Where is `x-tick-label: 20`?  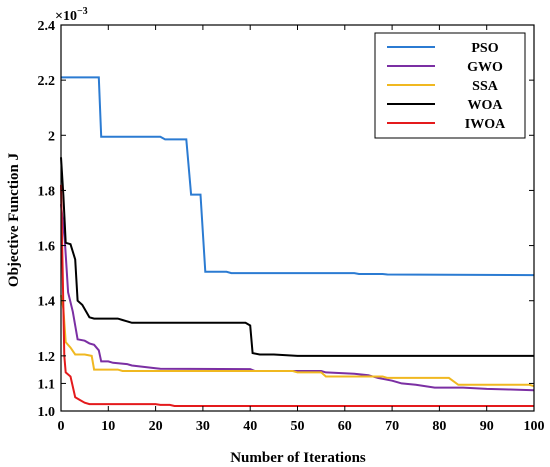
x-tick-label: 20 is located at coordinates (156, 426).